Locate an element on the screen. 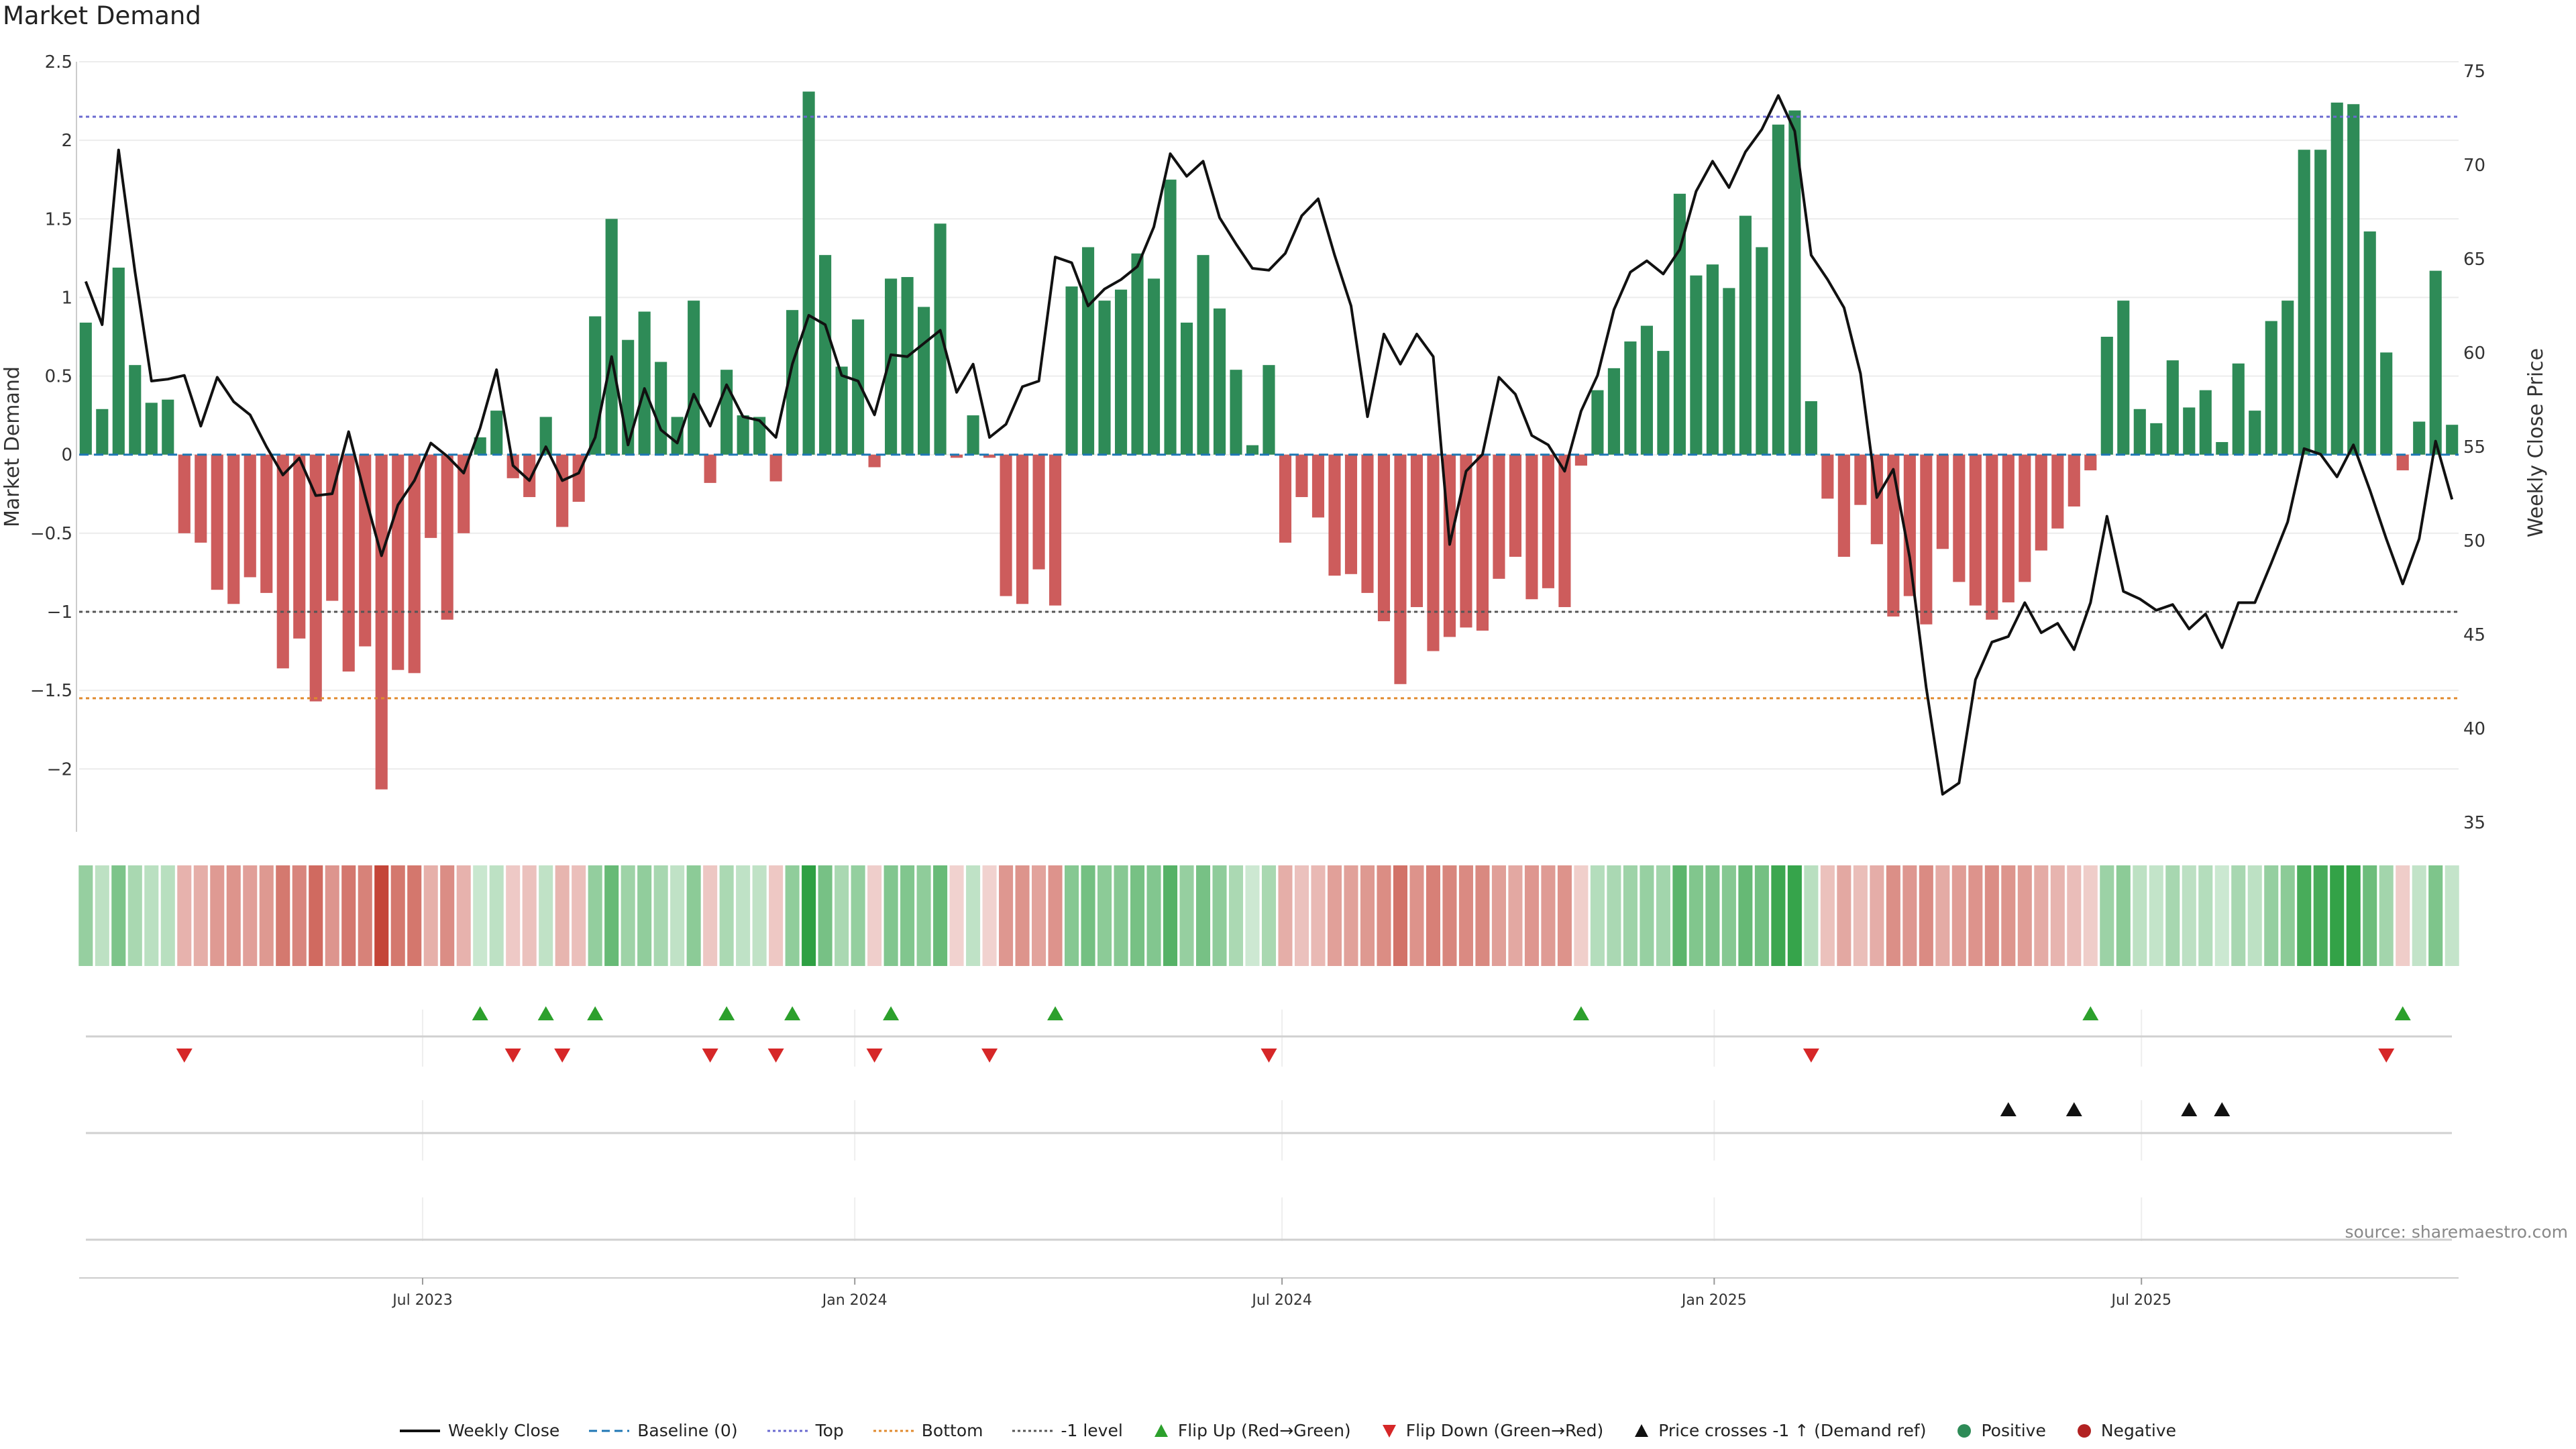  legend-label: Price crosses -1 ↑ (Demand ref) is located at coordinates (1792, 1430).